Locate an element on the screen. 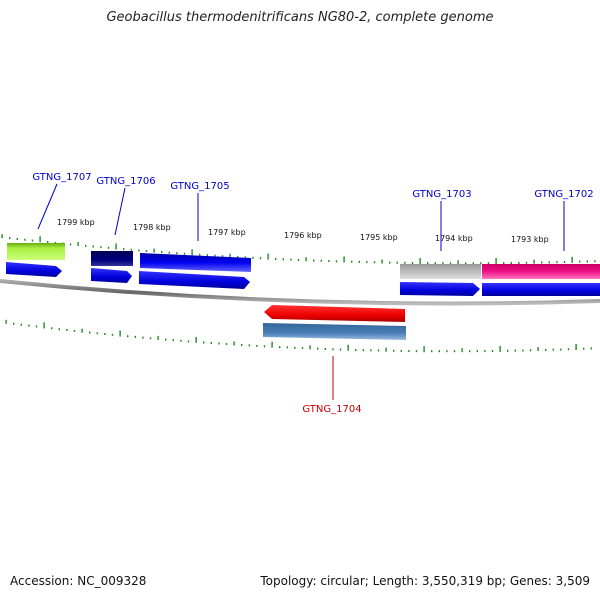  genome-backbone is located at coordinates (300, 292).